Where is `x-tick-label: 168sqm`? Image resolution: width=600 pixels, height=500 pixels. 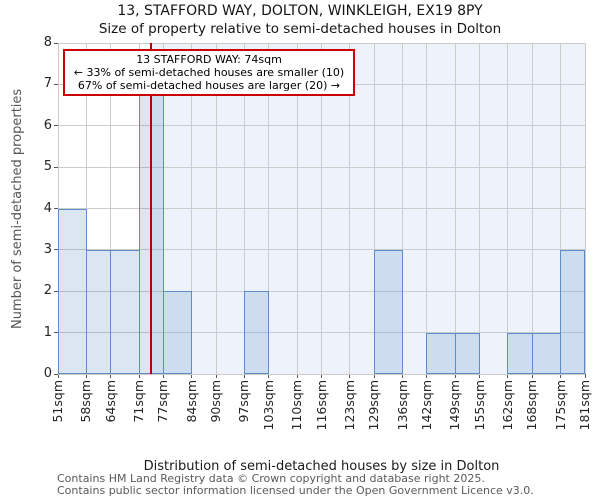 x-tick-label: 168sqm is located at coordinates (532, 405).